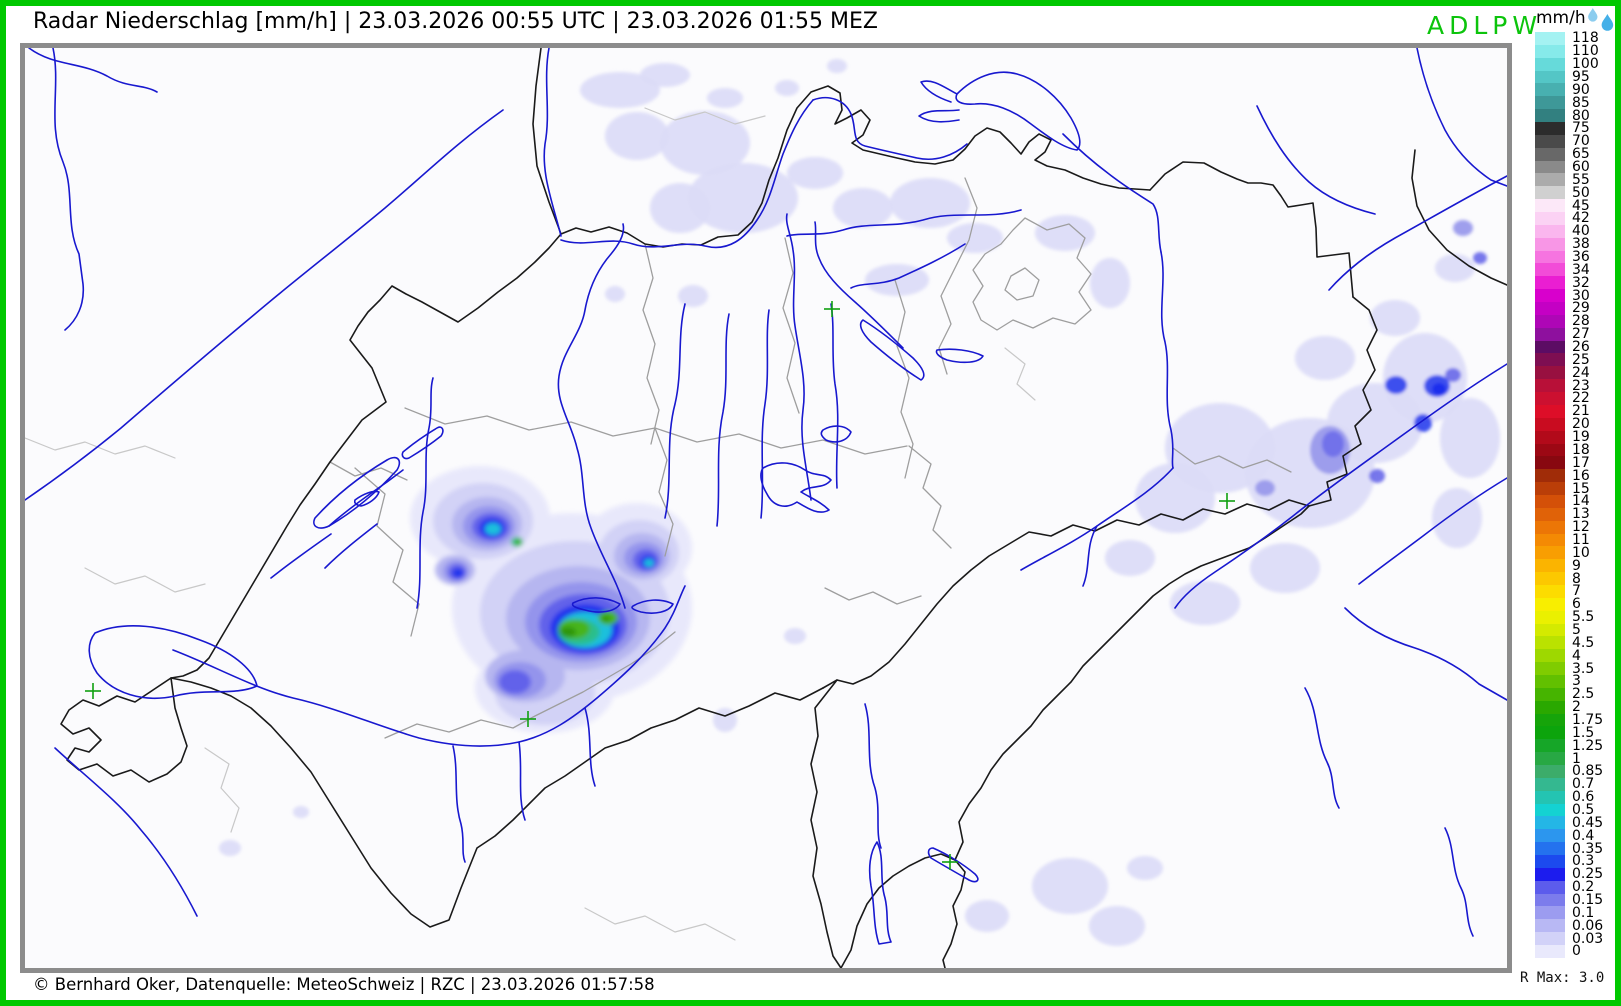  Describe the element at coordinates (1576, 655) in the screenshot. I see `legend-value: 4` at that location.